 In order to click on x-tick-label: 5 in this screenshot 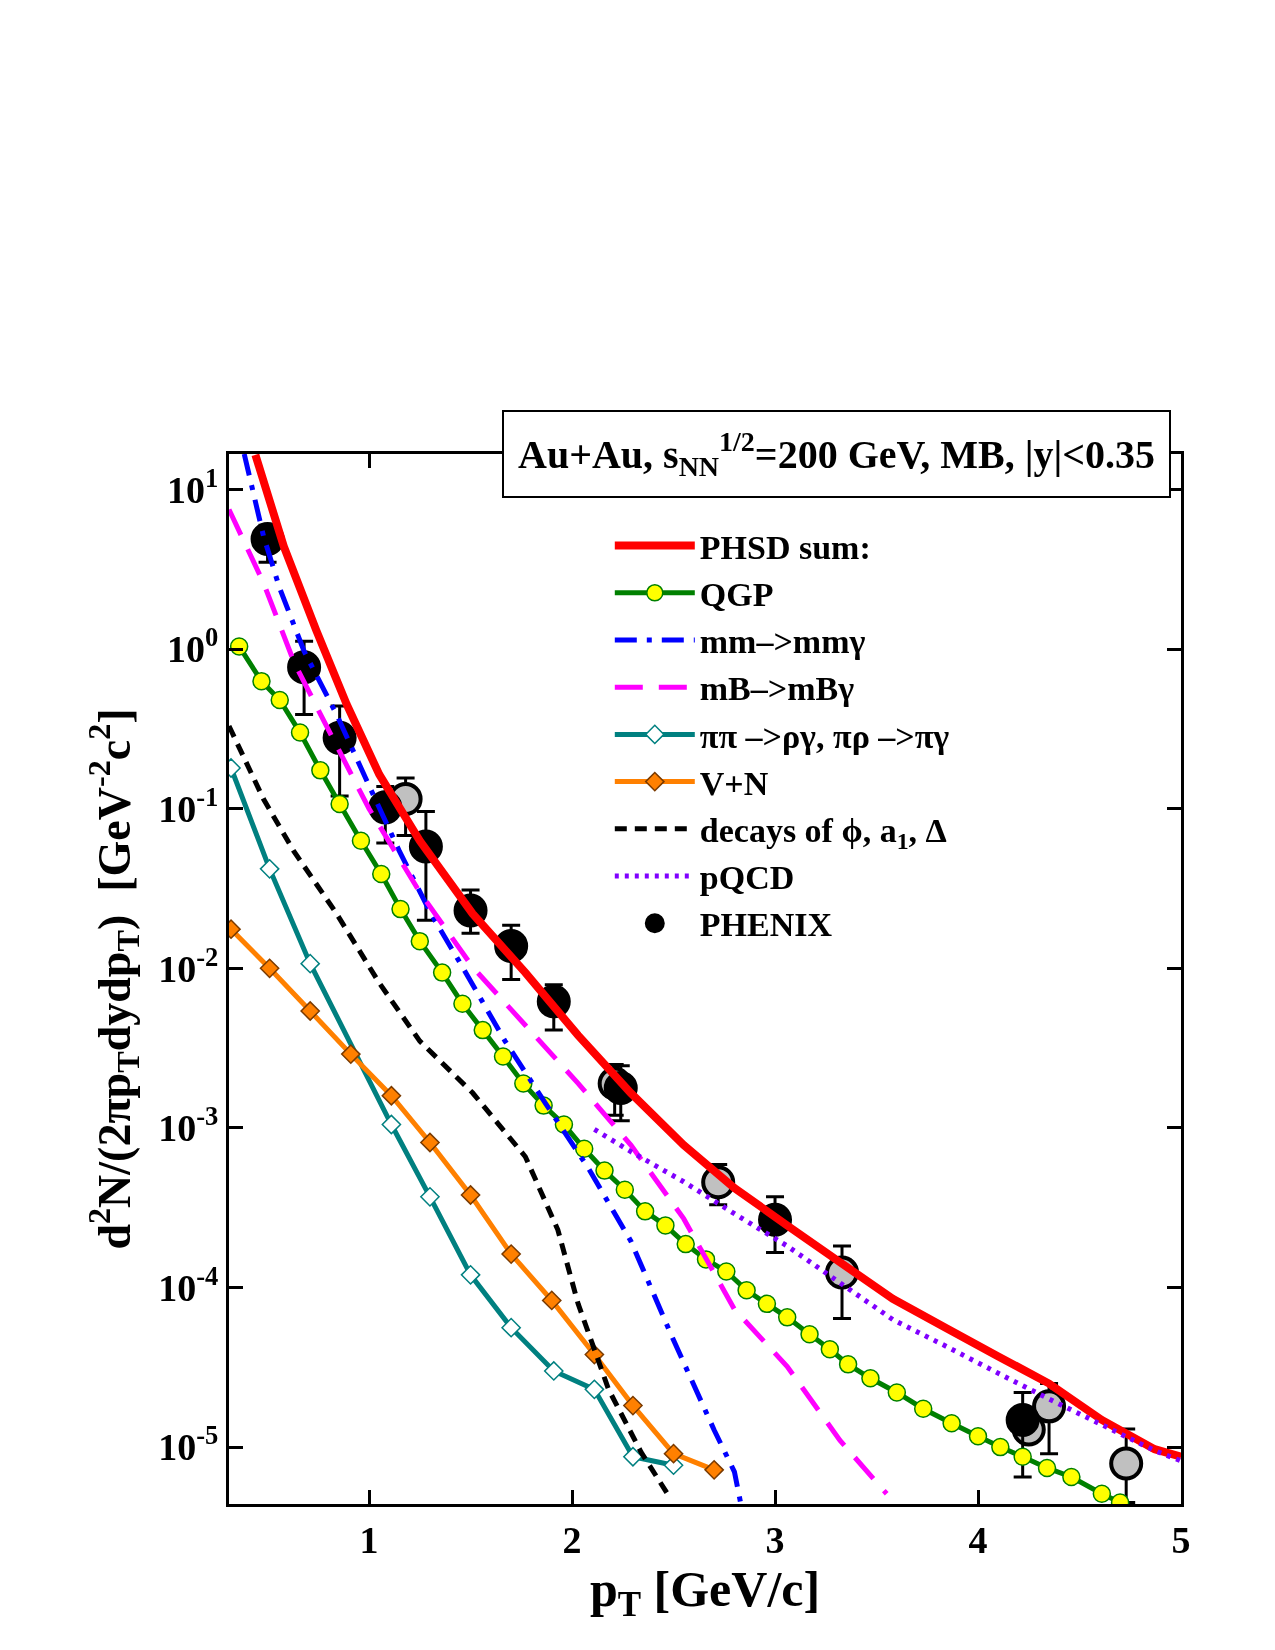, I will do `click(1181, 1539)`.